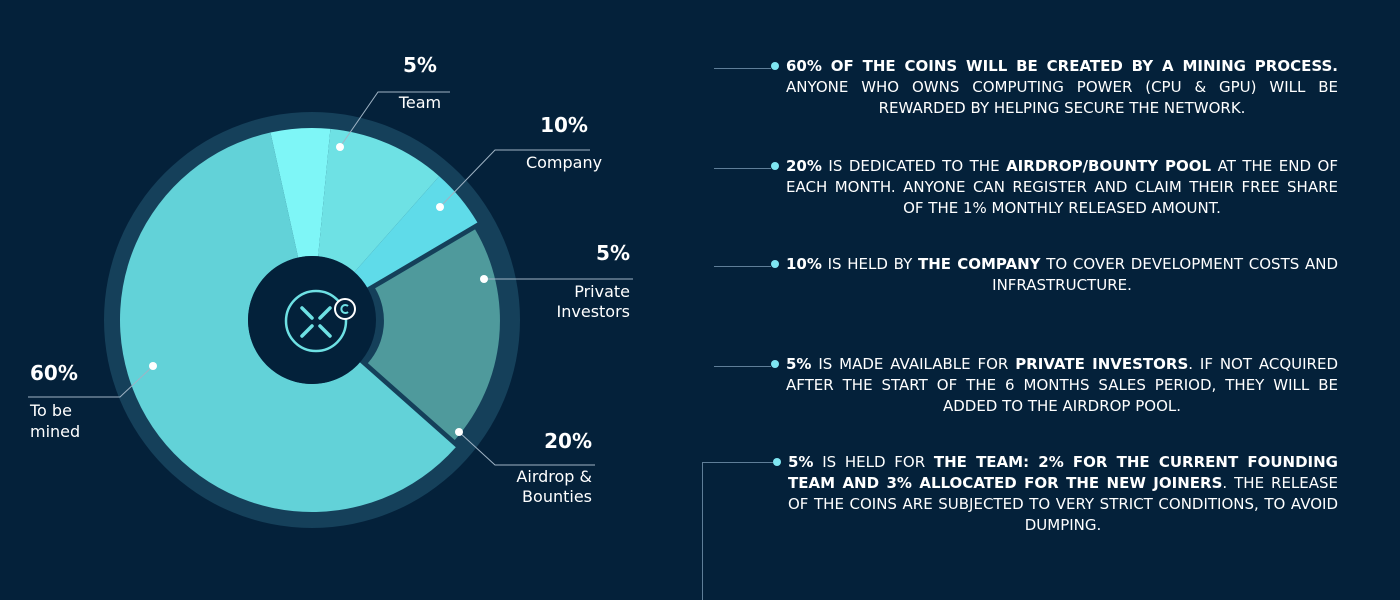 The image size is (1400, 600). I want to click on note-text-part: IS HELD FOR, so click(873, 462).